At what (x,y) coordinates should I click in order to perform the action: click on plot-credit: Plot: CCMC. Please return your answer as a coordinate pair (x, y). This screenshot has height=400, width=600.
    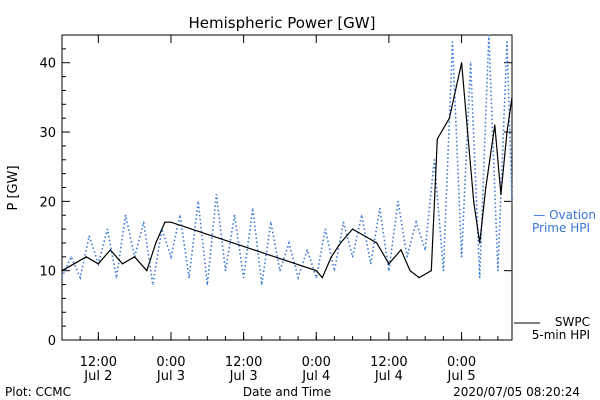
    Looking at the image, I should click on (38, 392).